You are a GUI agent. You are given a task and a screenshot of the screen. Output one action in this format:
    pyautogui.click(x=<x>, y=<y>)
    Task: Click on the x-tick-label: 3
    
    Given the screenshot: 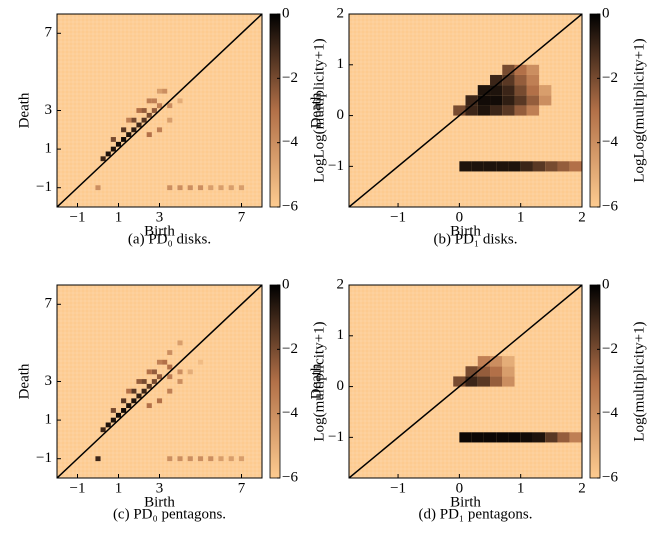 What is the action you would take?
    pyautogui.click(x=160, y=217)
    